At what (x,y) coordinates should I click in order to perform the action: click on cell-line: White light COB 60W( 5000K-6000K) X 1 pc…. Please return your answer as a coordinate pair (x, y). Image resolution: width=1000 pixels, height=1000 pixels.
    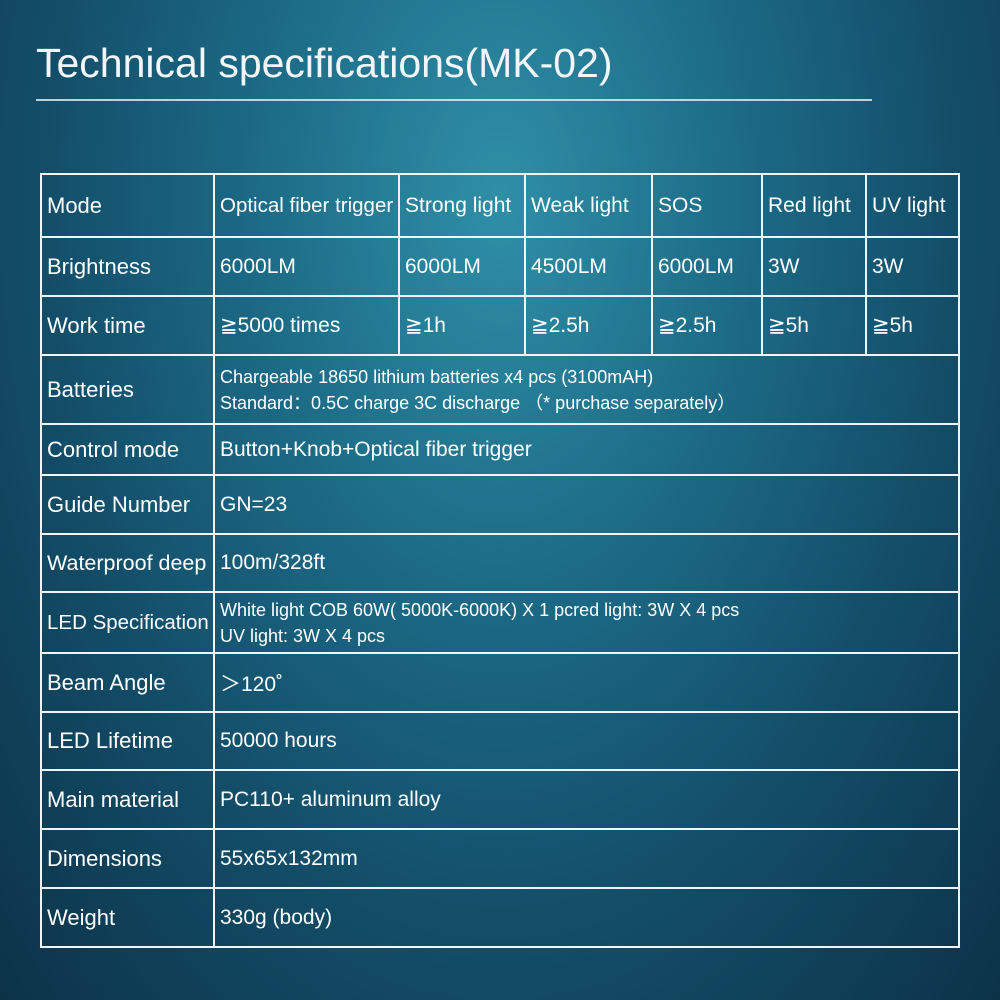
    Looking at the image, I should click on (480, 609).